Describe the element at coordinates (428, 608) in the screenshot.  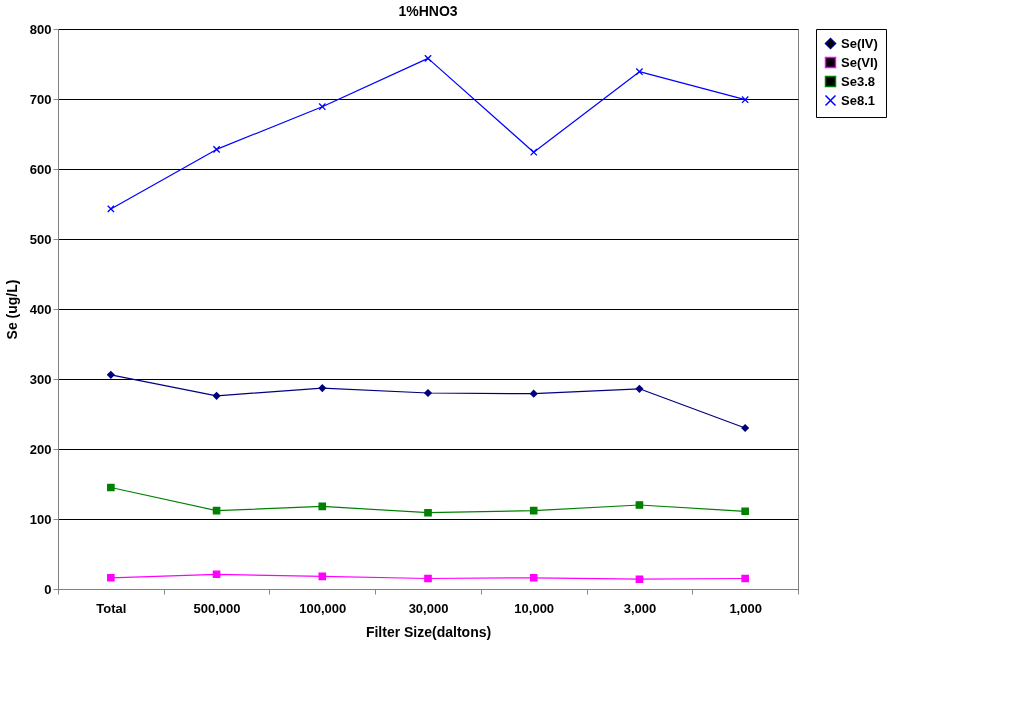
I see `x-tick-label: 30,000` at that location.